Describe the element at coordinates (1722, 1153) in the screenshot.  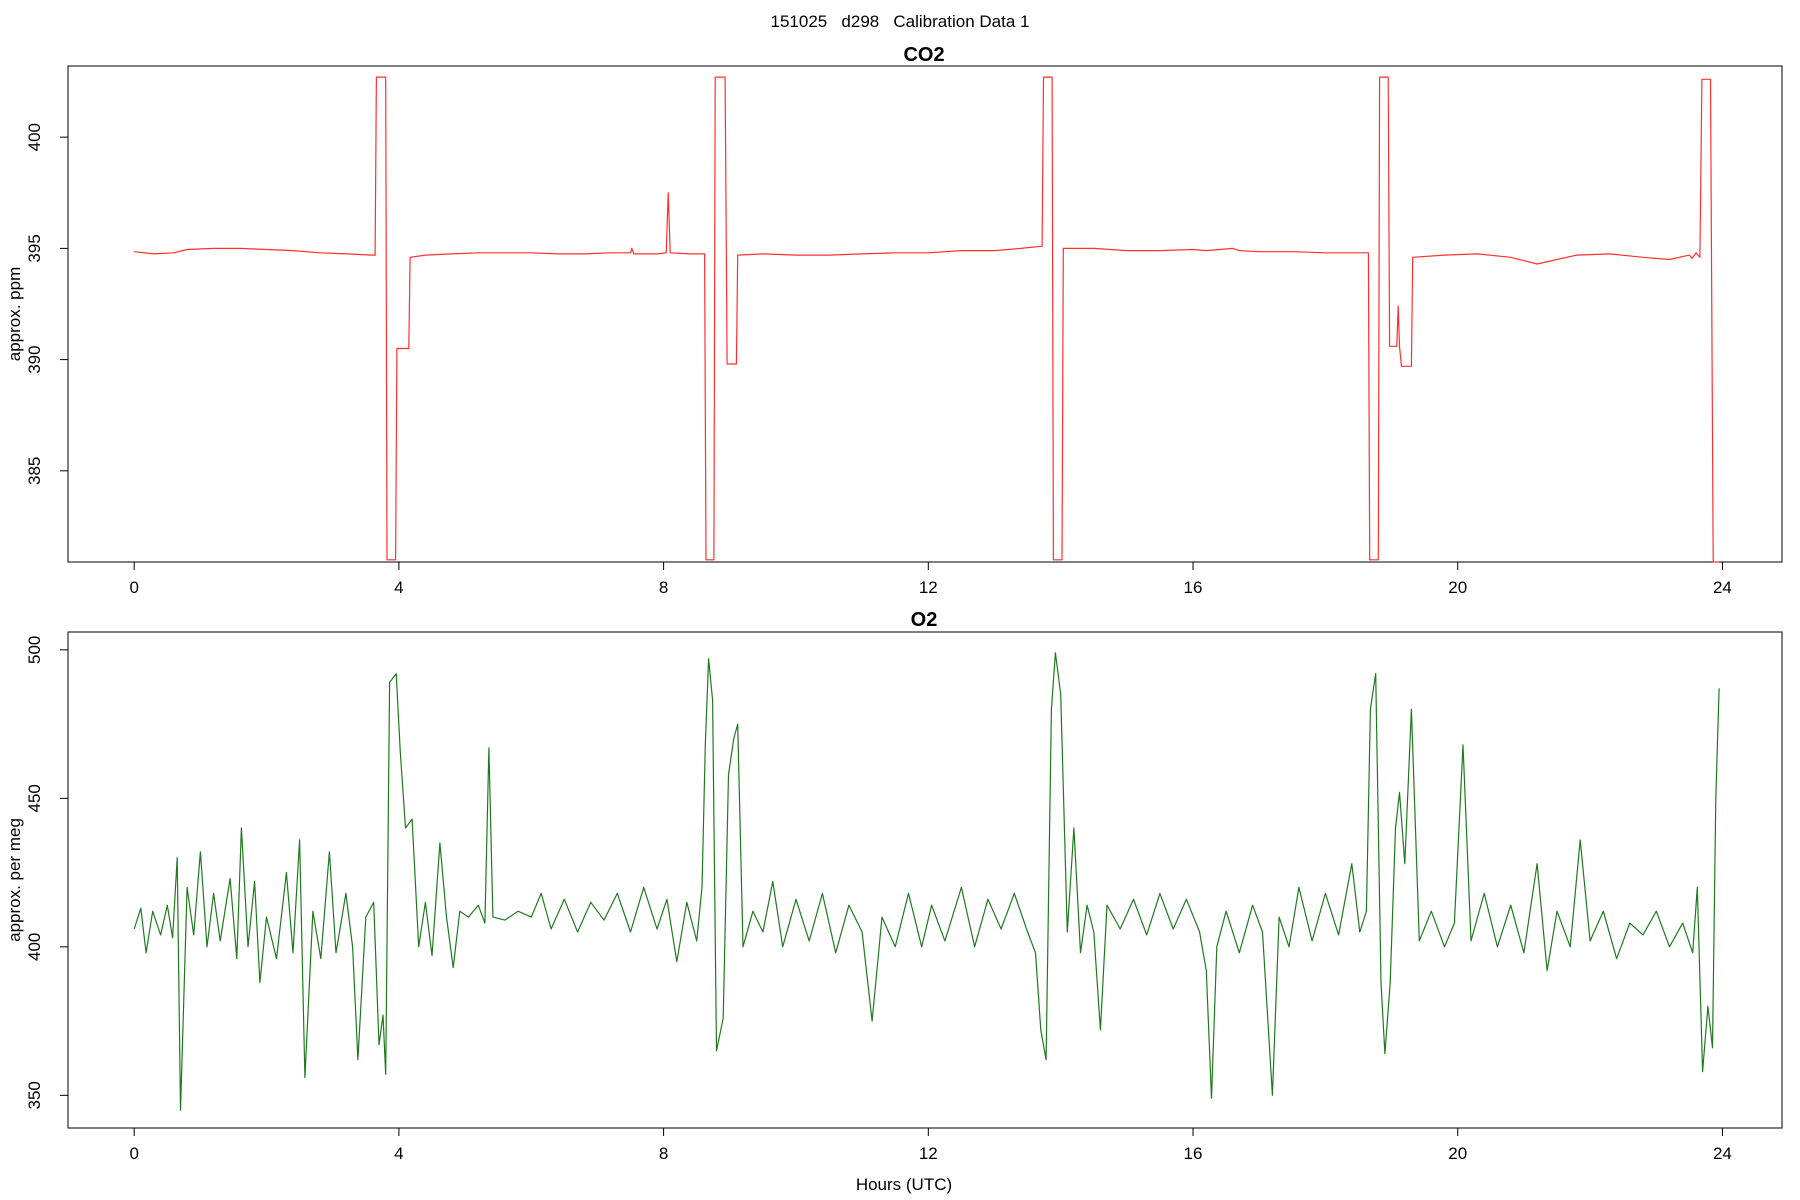
I see `o2-x-tick-label: 24` at that location.